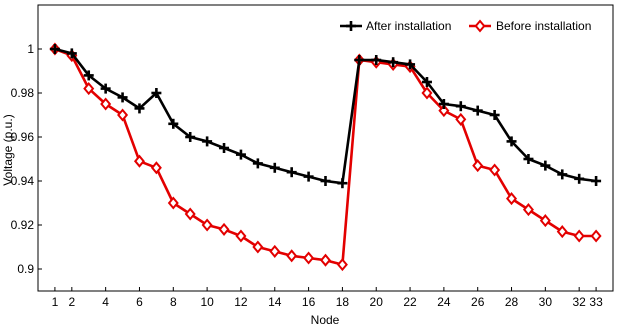  What do you see at coordinates (139, 302) in the screenshot?
I see `x-tick-label: 6` at bounding box center [139, 302].